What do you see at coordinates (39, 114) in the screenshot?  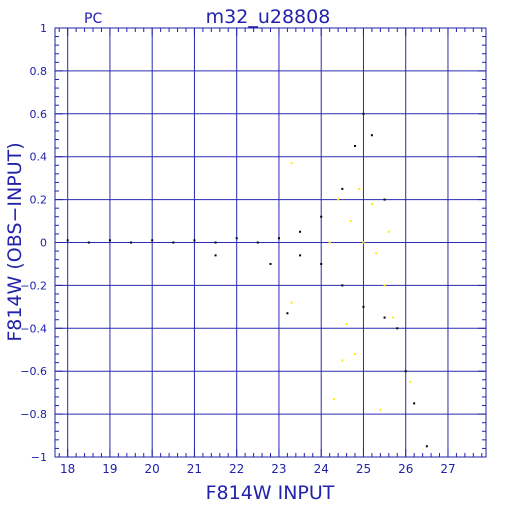 I see `y-tick-label: 0.6` at bounding box center [39, 114].